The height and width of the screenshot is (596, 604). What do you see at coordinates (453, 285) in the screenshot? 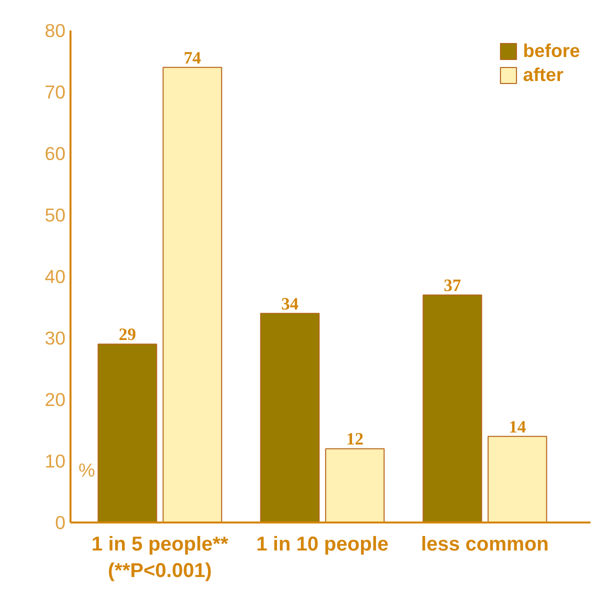
I see `data-label: 37` at bounding box center [453, 285].